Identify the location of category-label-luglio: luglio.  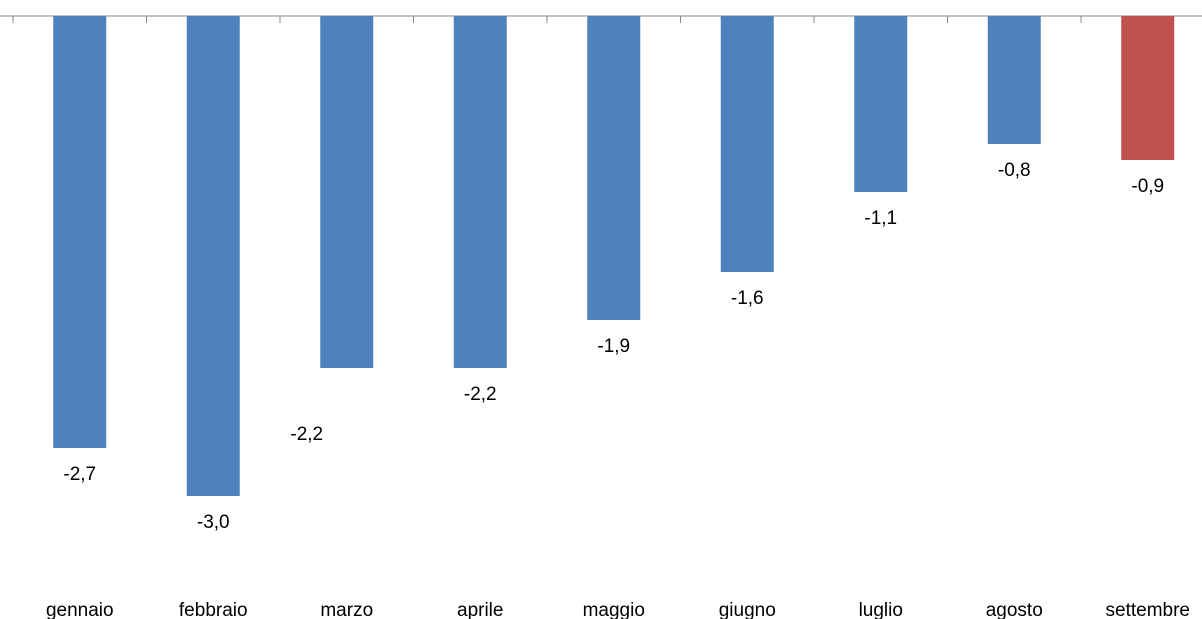
(881, 609).